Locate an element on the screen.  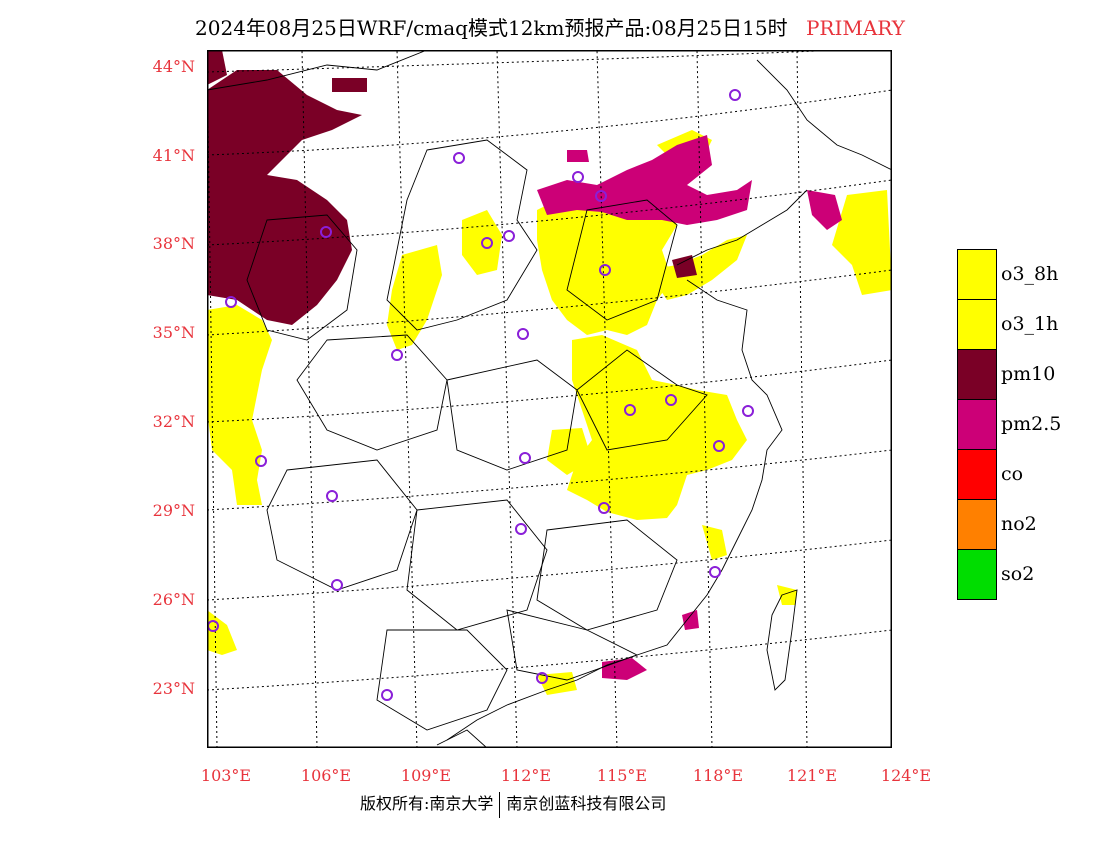
legend-label: no2 is located at coordinates (1019, 524).